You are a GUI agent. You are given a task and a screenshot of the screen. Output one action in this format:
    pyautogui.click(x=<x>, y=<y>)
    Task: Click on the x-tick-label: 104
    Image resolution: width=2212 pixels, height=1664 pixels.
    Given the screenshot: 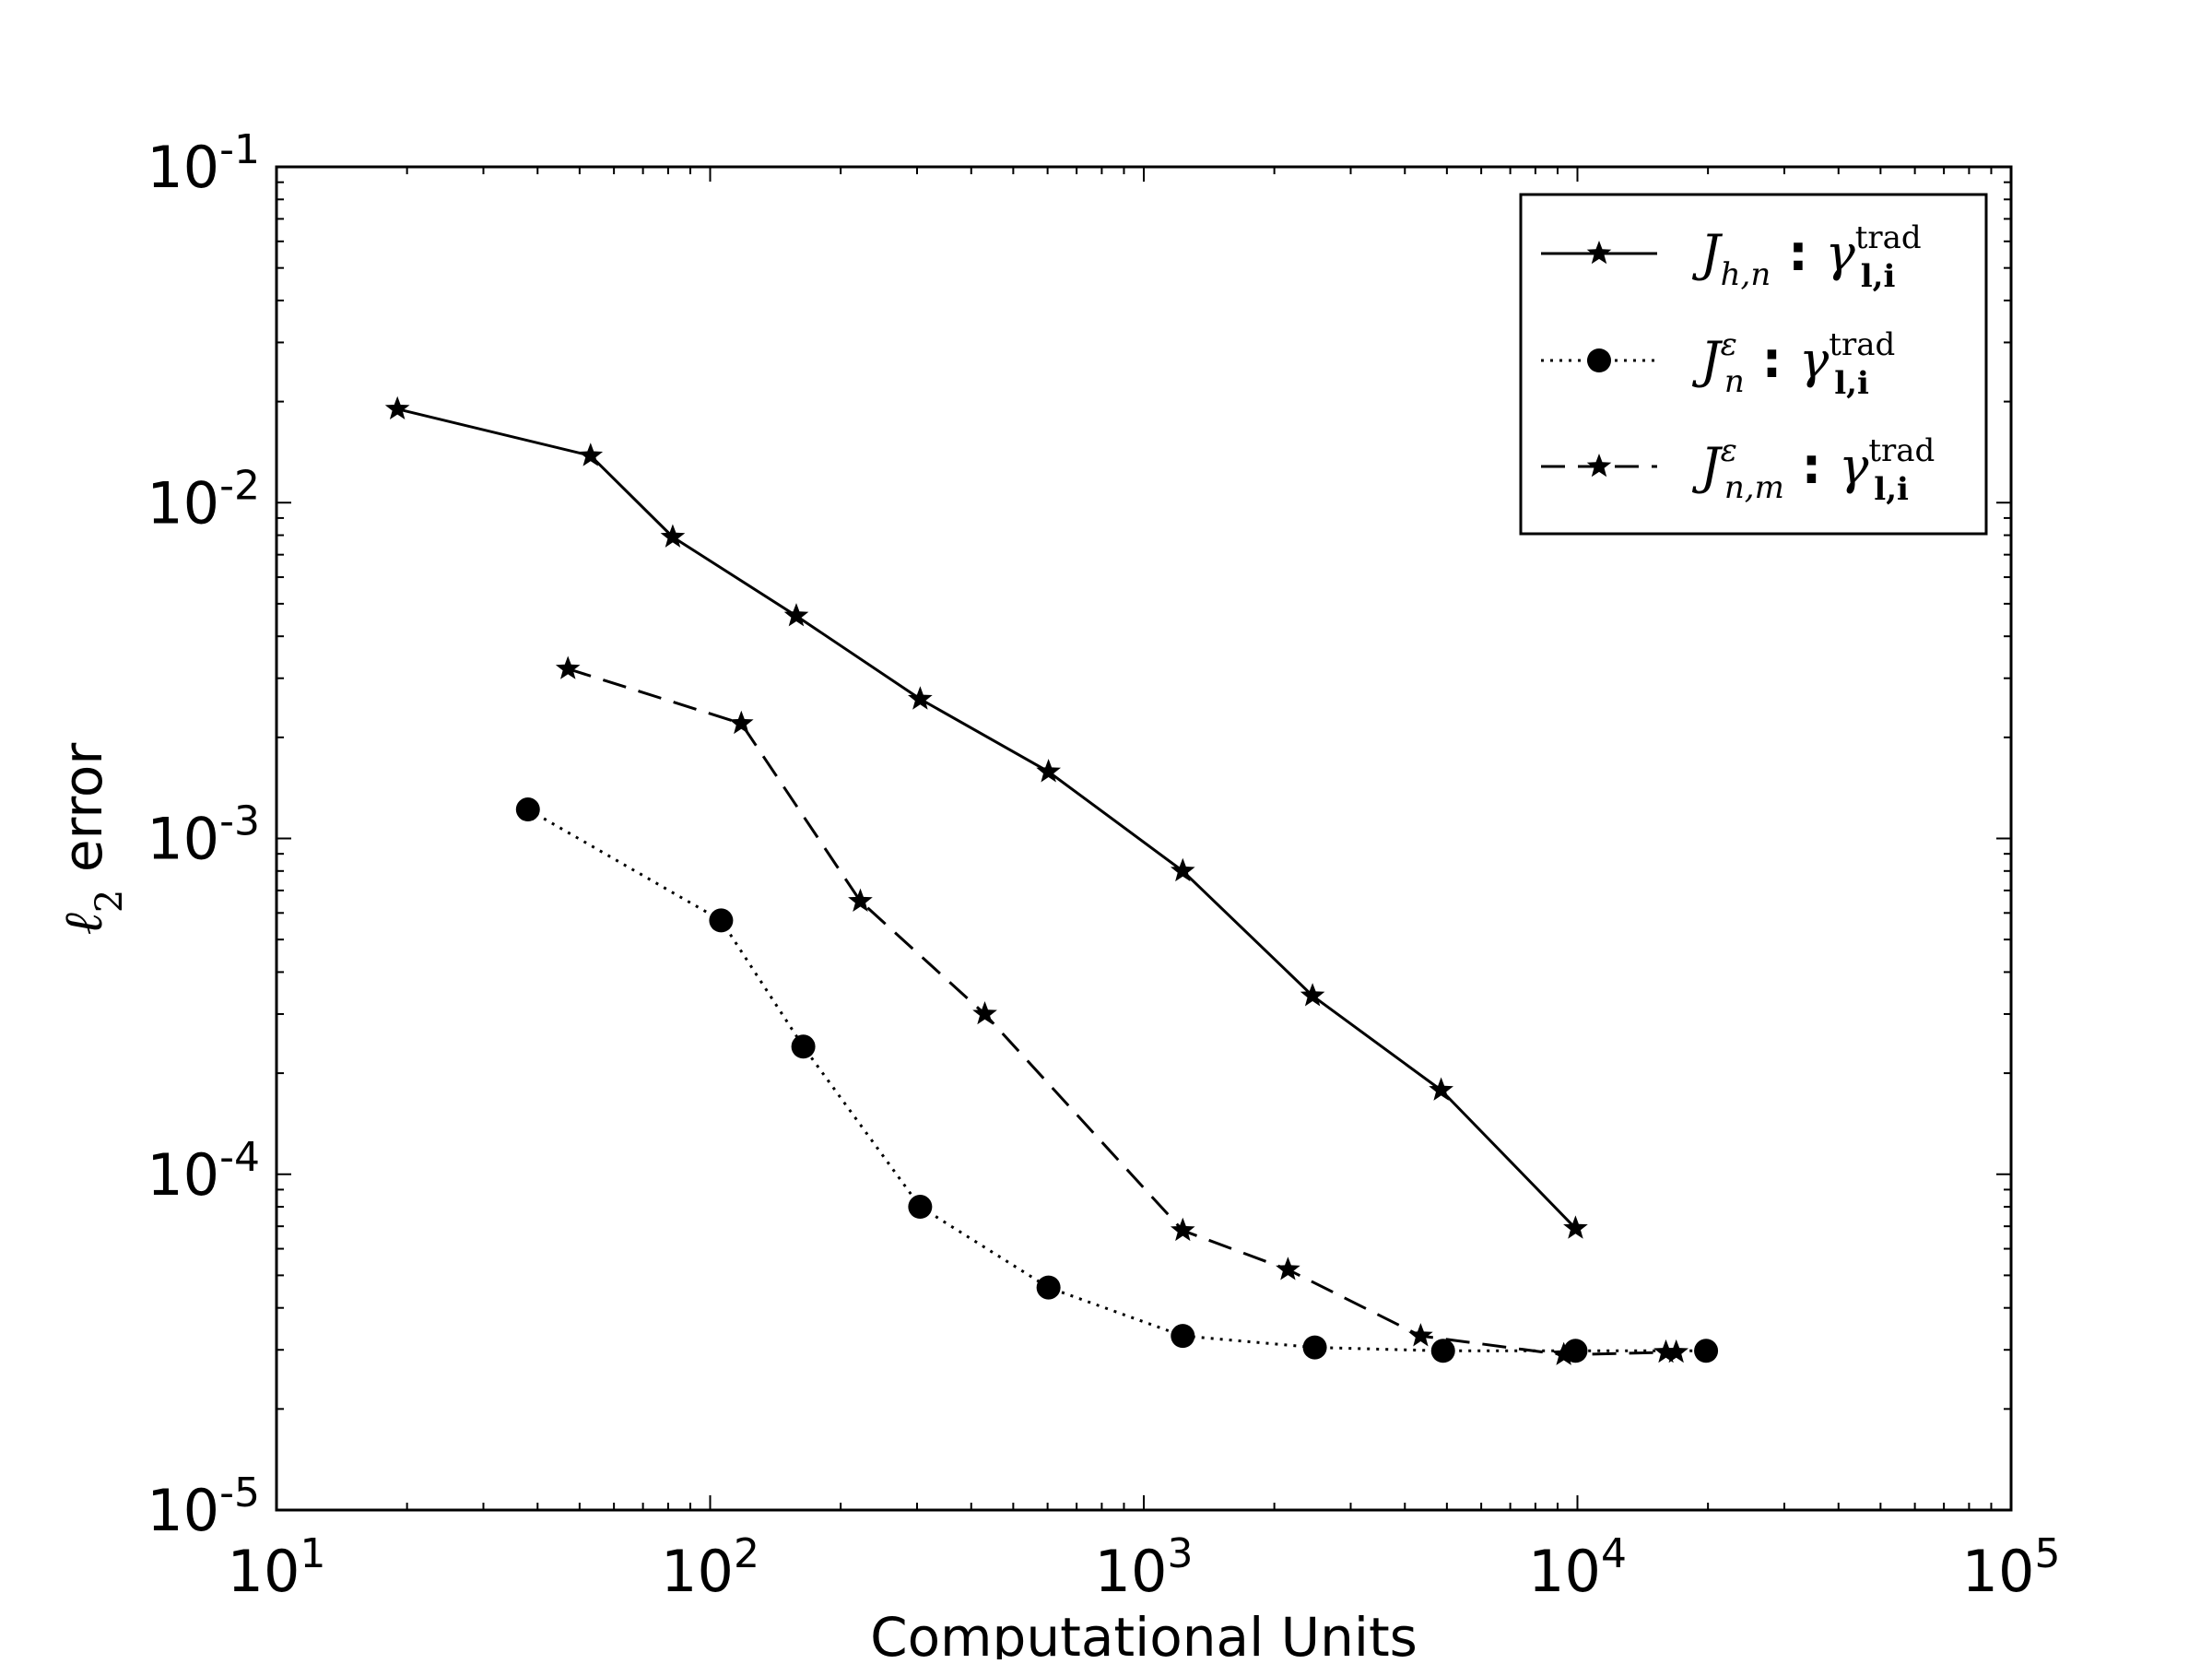 What is the action you would take?
    pyautogui.click(x=1577, y=1567)
    